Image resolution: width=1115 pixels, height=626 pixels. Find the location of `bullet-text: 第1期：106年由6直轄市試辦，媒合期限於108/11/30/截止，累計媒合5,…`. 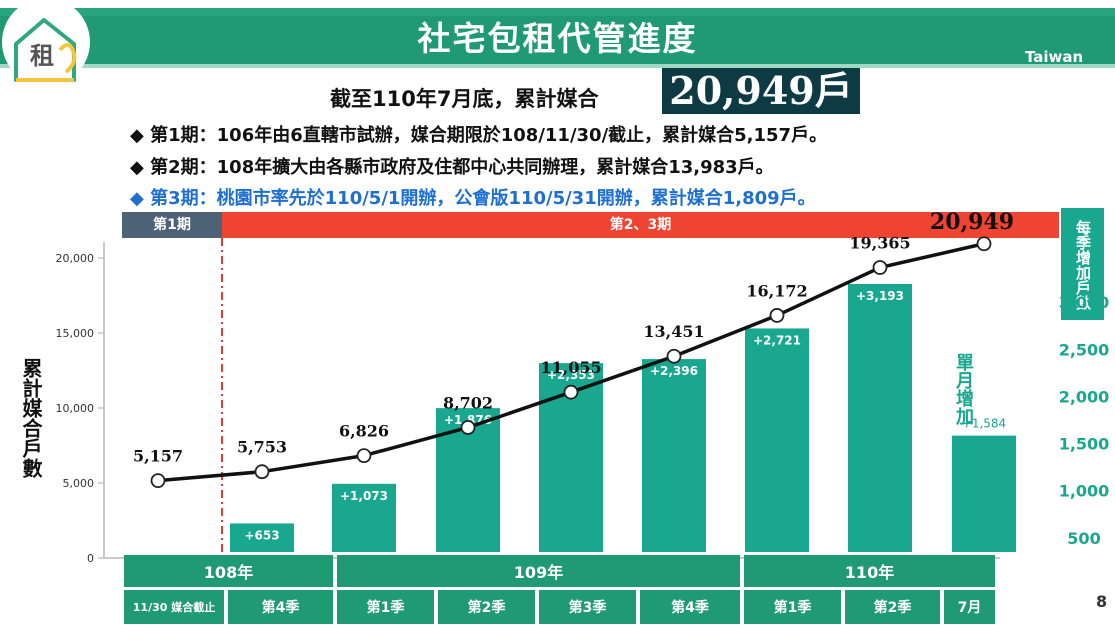

bullet-text: 第1期：106年由6直轄市試辦，媒合期限於108/11/30/截止，累計媒合5,… is located at coordinates (489, 135).